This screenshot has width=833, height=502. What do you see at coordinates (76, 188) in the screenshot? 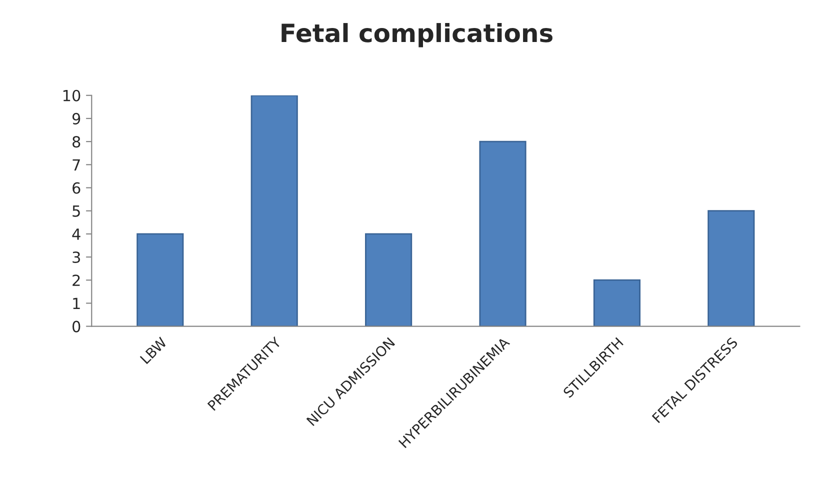
I see `y-tick-label: 6` at bounding box center [76, 188].